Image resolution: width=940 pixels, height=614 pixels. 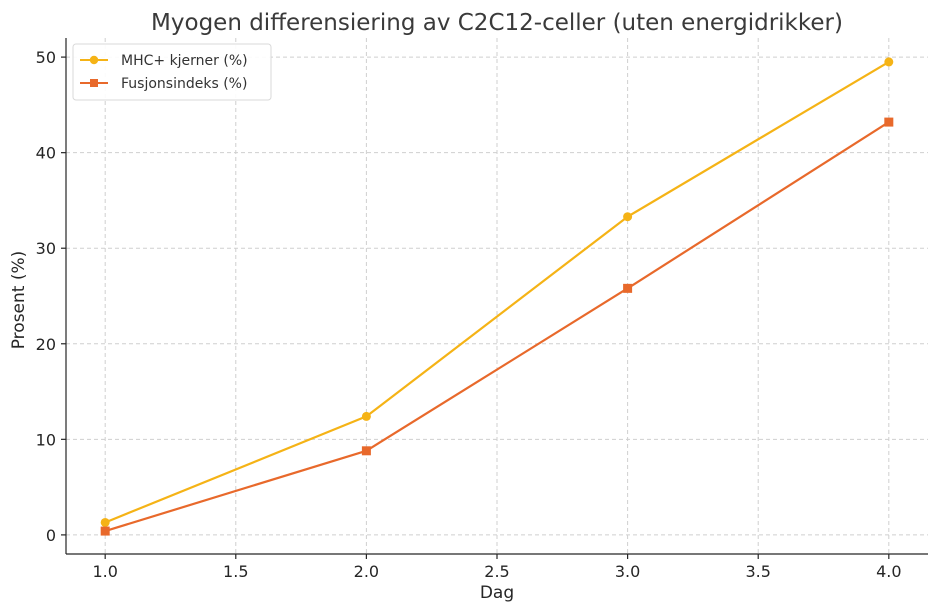 I want to click on x-tick-label: 2.5, so click(x=496, y=571).